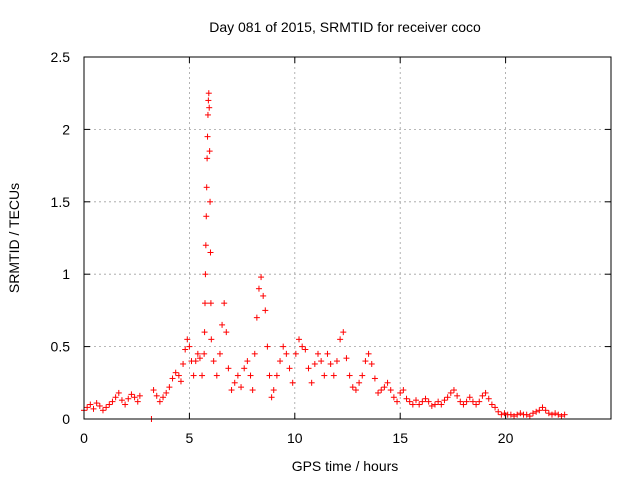 Image resolution: width=640 pixels, height=480 pixels. What do you see at coordinates (61, 347) in the screenshot?
I see `y-tick-label: 0.5` at bounding box center [61, 347].